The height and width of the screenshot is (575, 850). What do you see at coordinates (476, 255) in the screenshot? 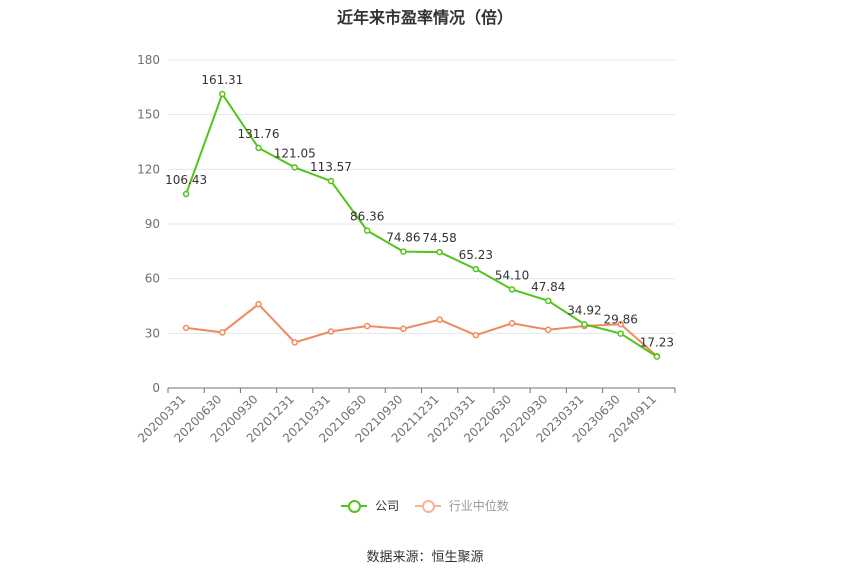
I see `data-label: 65.23` at bounding box center [476, 255].